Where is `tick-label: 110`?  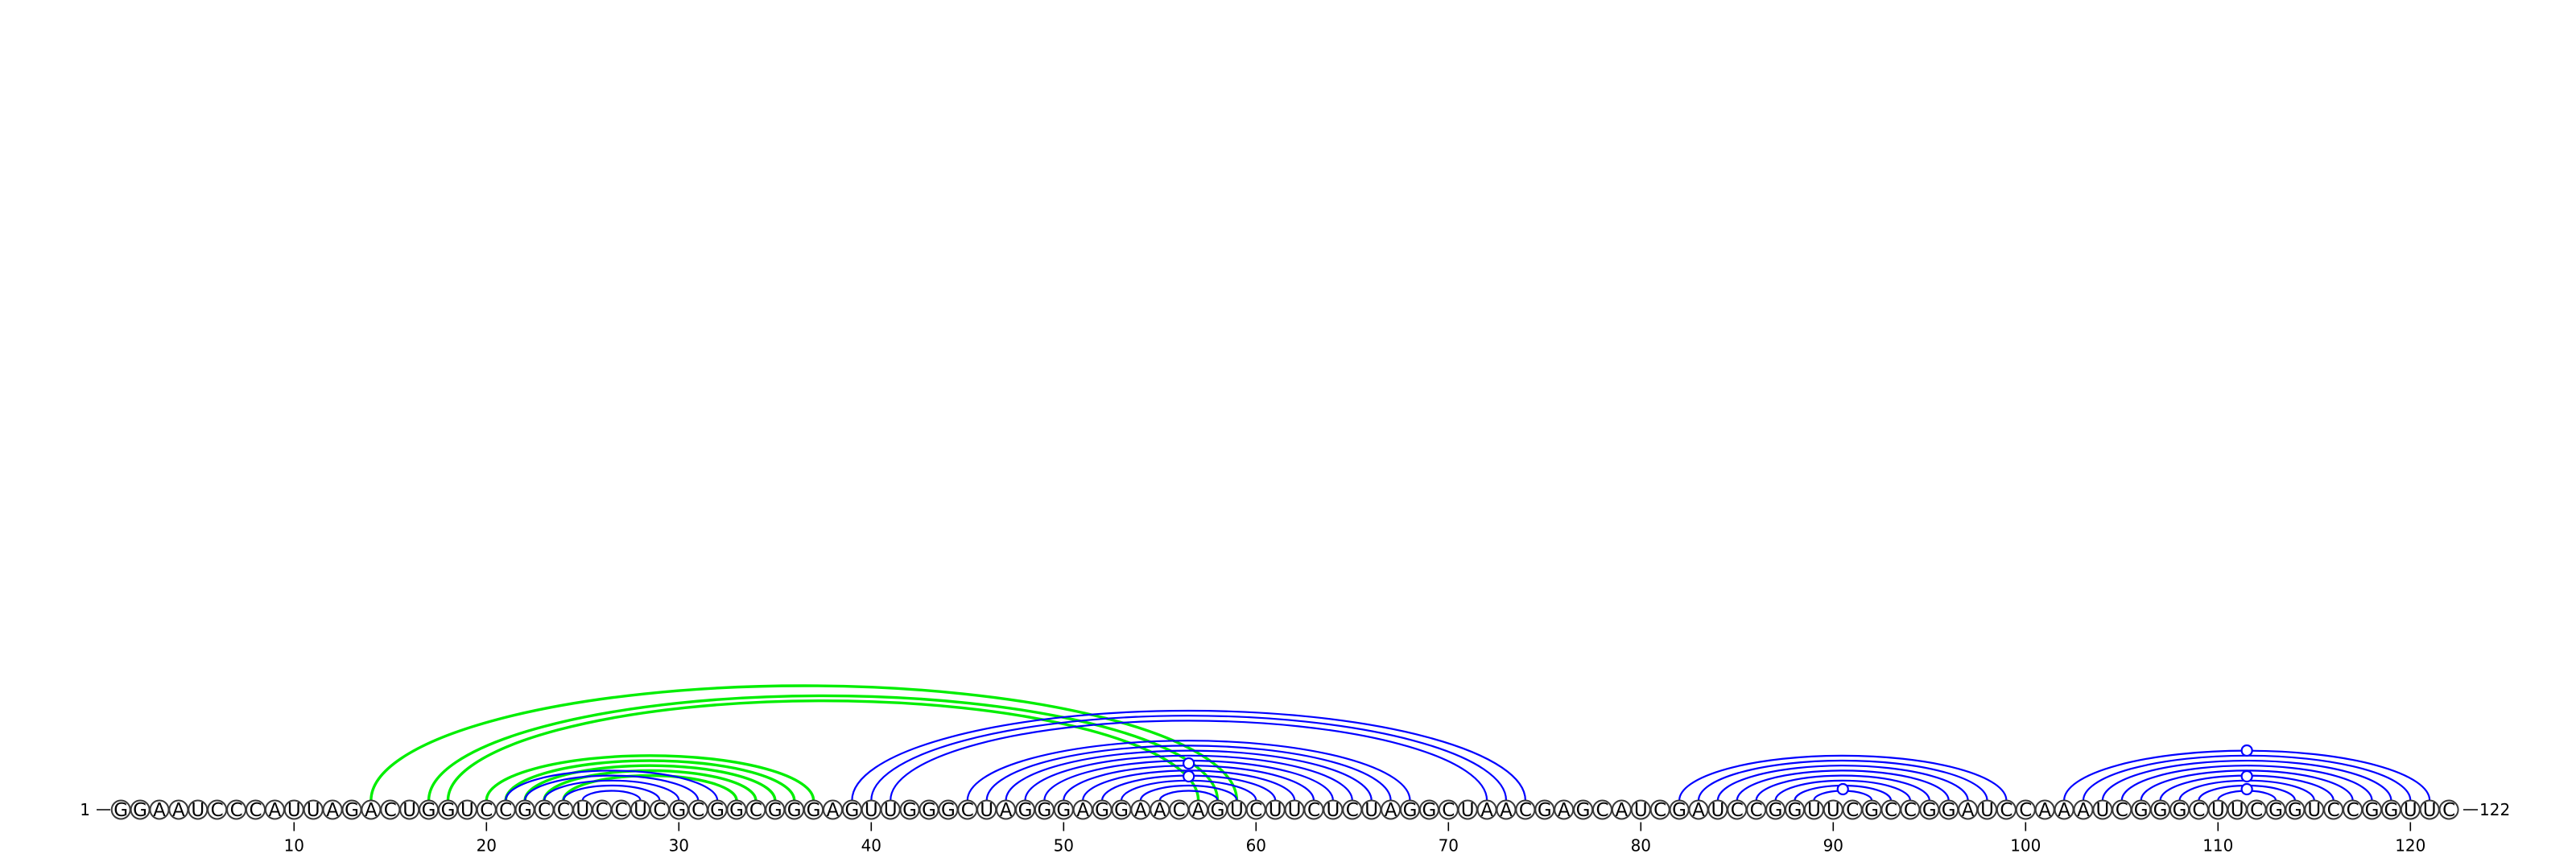
tick-label: 110 is located at coordinates (2217, 846).